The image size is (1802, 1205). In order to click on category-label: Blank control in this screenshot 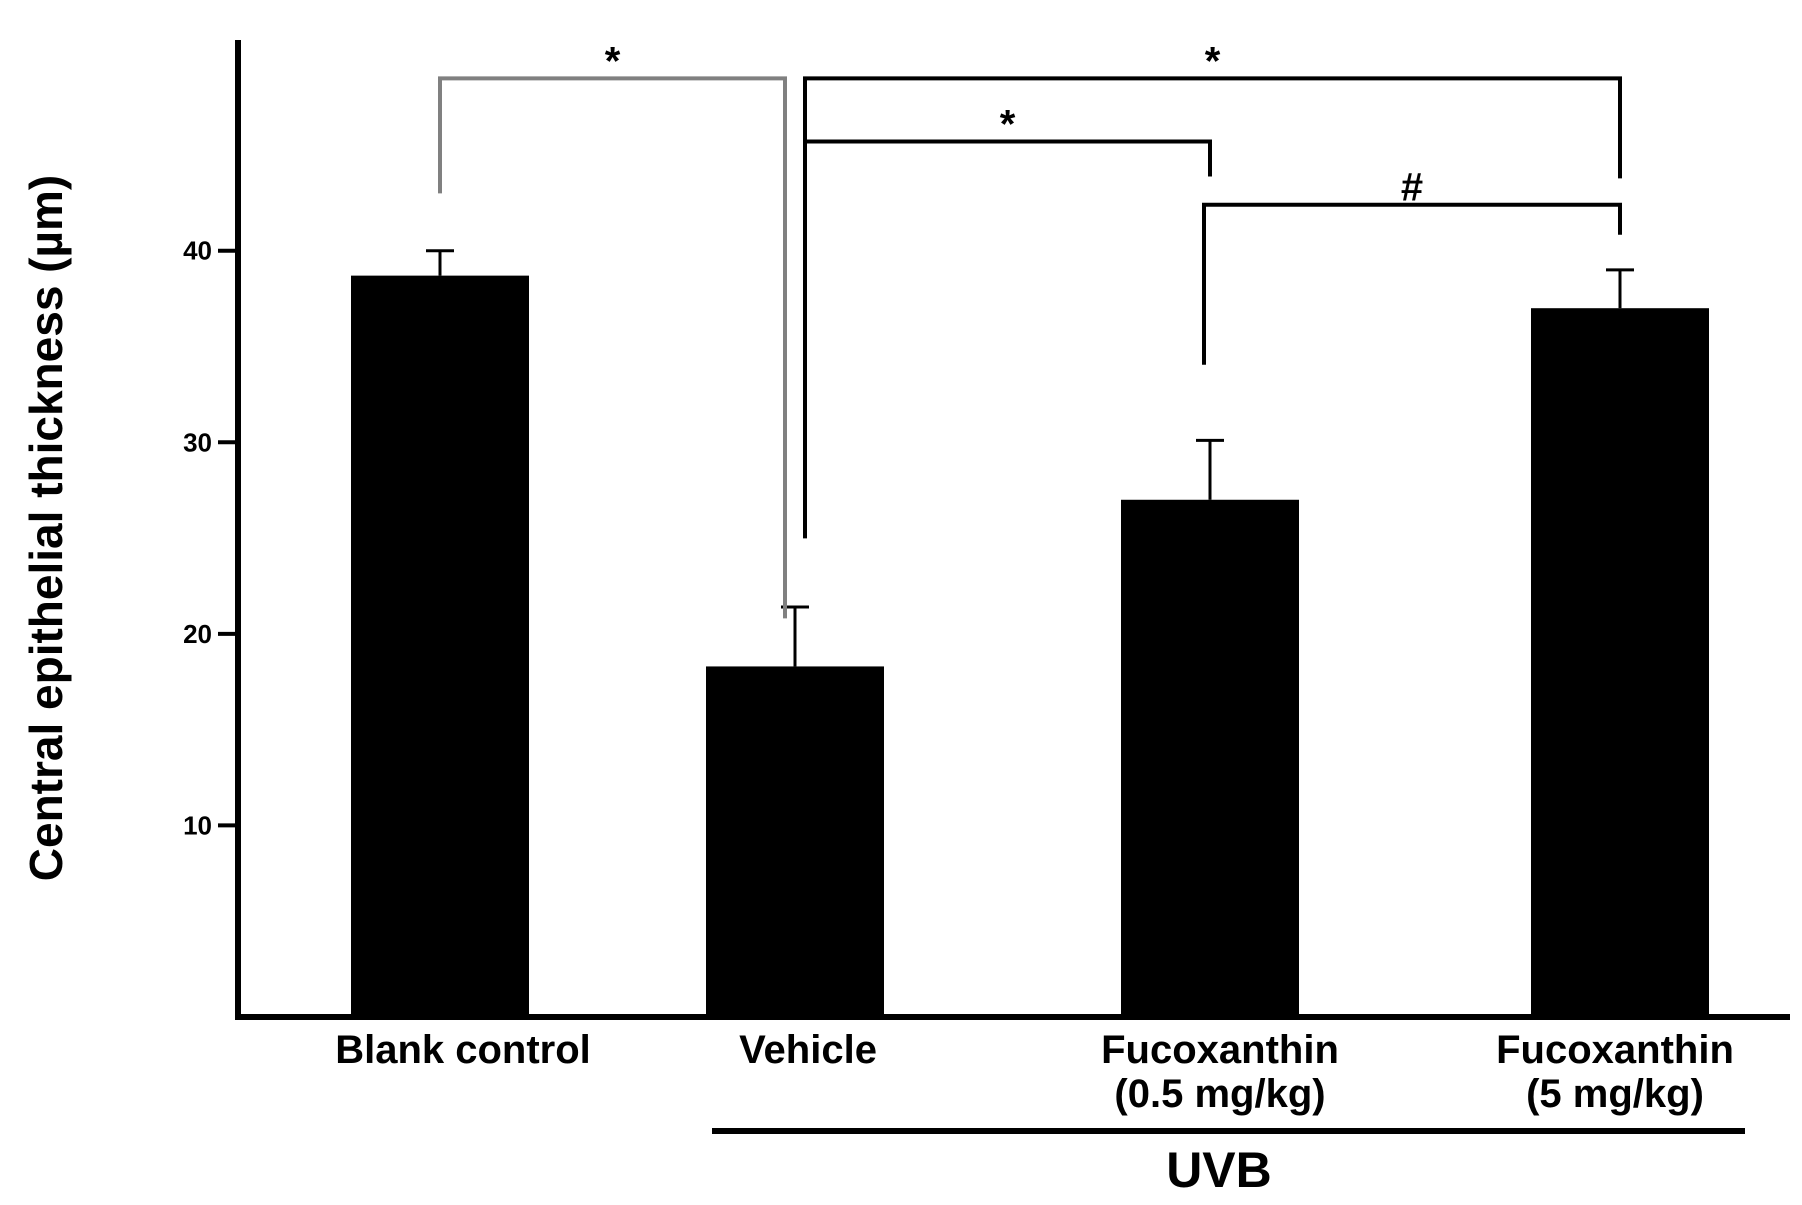, I will do `click(463, 1050)`.